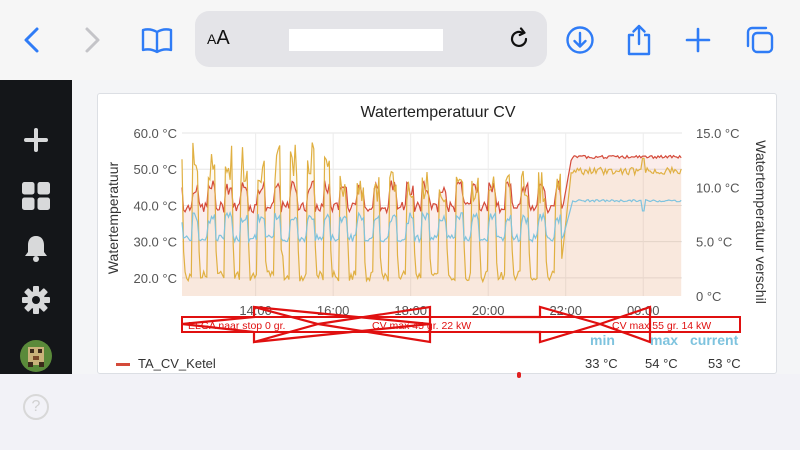  I want to click on legend-header-min: min, so click(602, 340).